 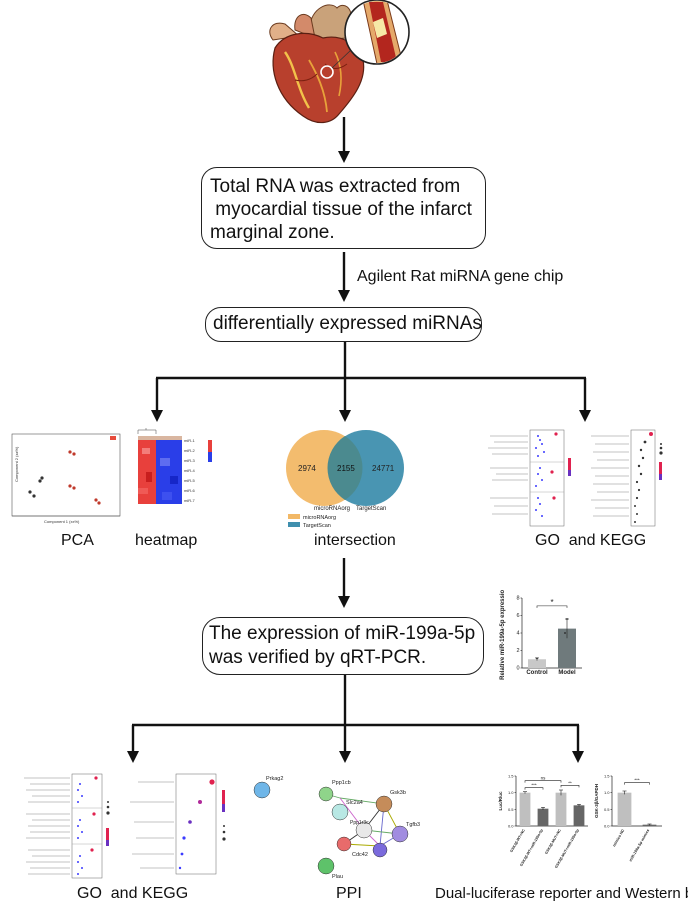 What do you see at coordinates (189, 500) in the screenshot?
I see `svg-text: miR-7` at bounding box center [189, 500].